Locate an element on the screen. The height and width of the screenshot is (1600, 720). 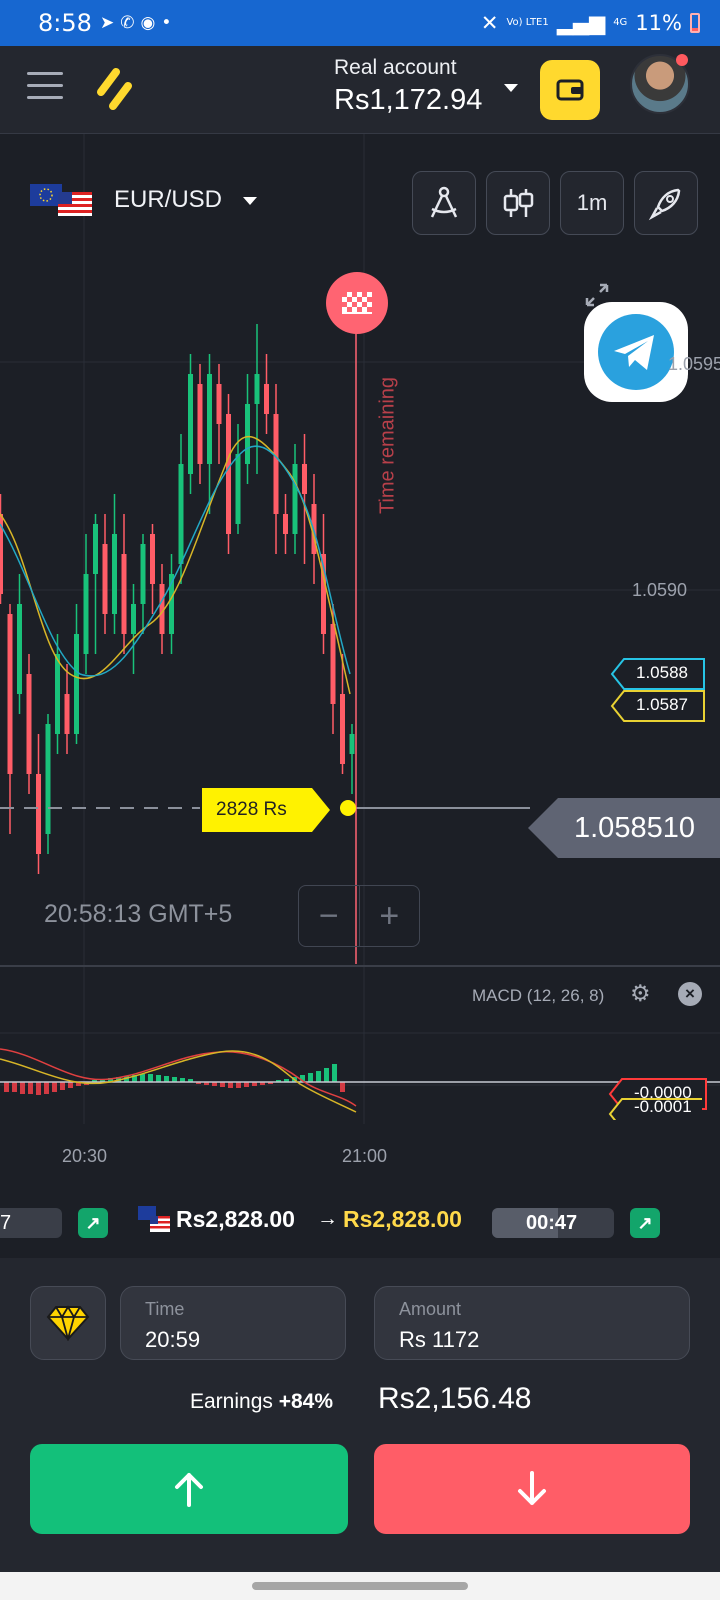
zoom-control: − + is located at coordinates (359, 916).